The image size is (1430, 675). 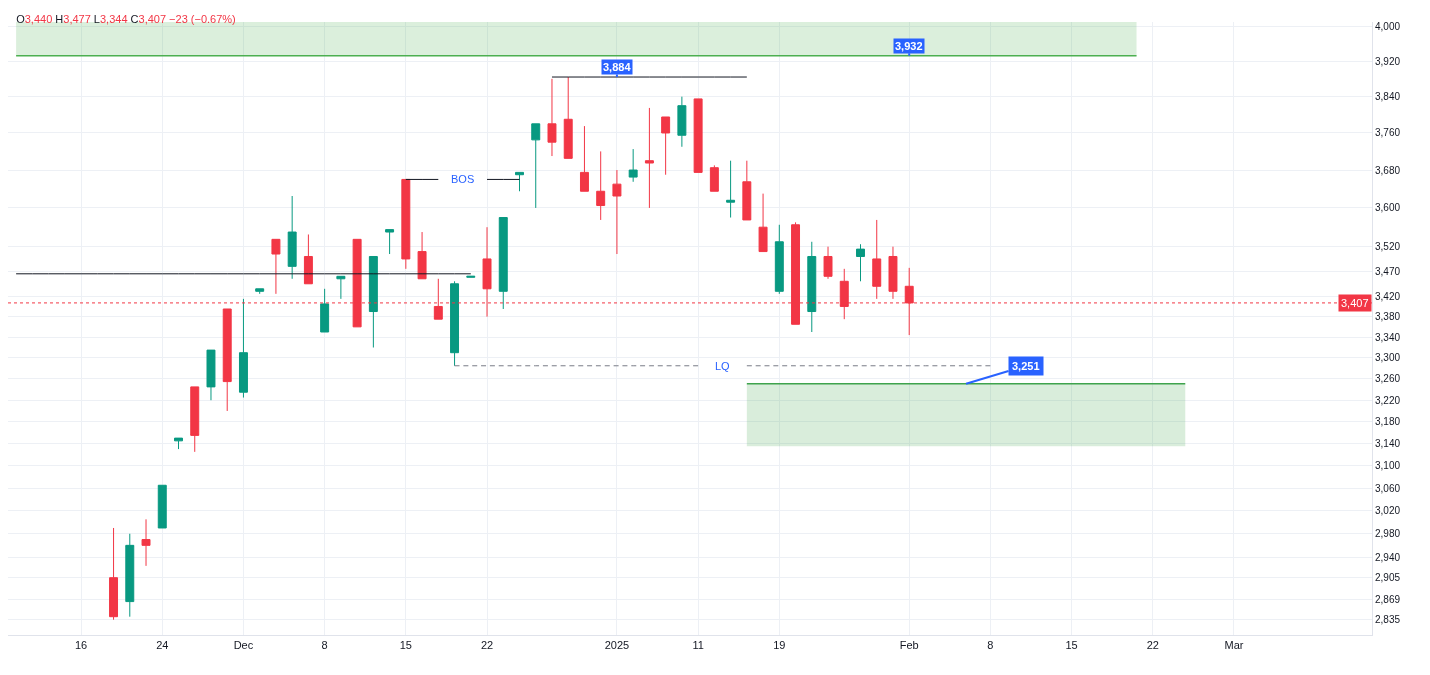 I want to click on annotation: 3,884, so click(x=617, y=67).